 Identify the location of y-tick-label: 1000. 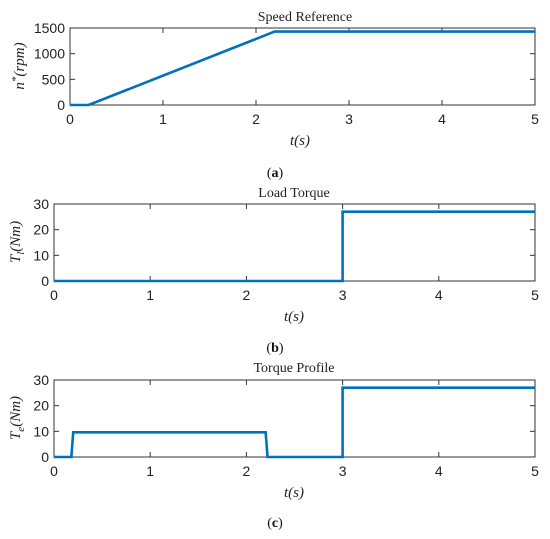
(49, 54).